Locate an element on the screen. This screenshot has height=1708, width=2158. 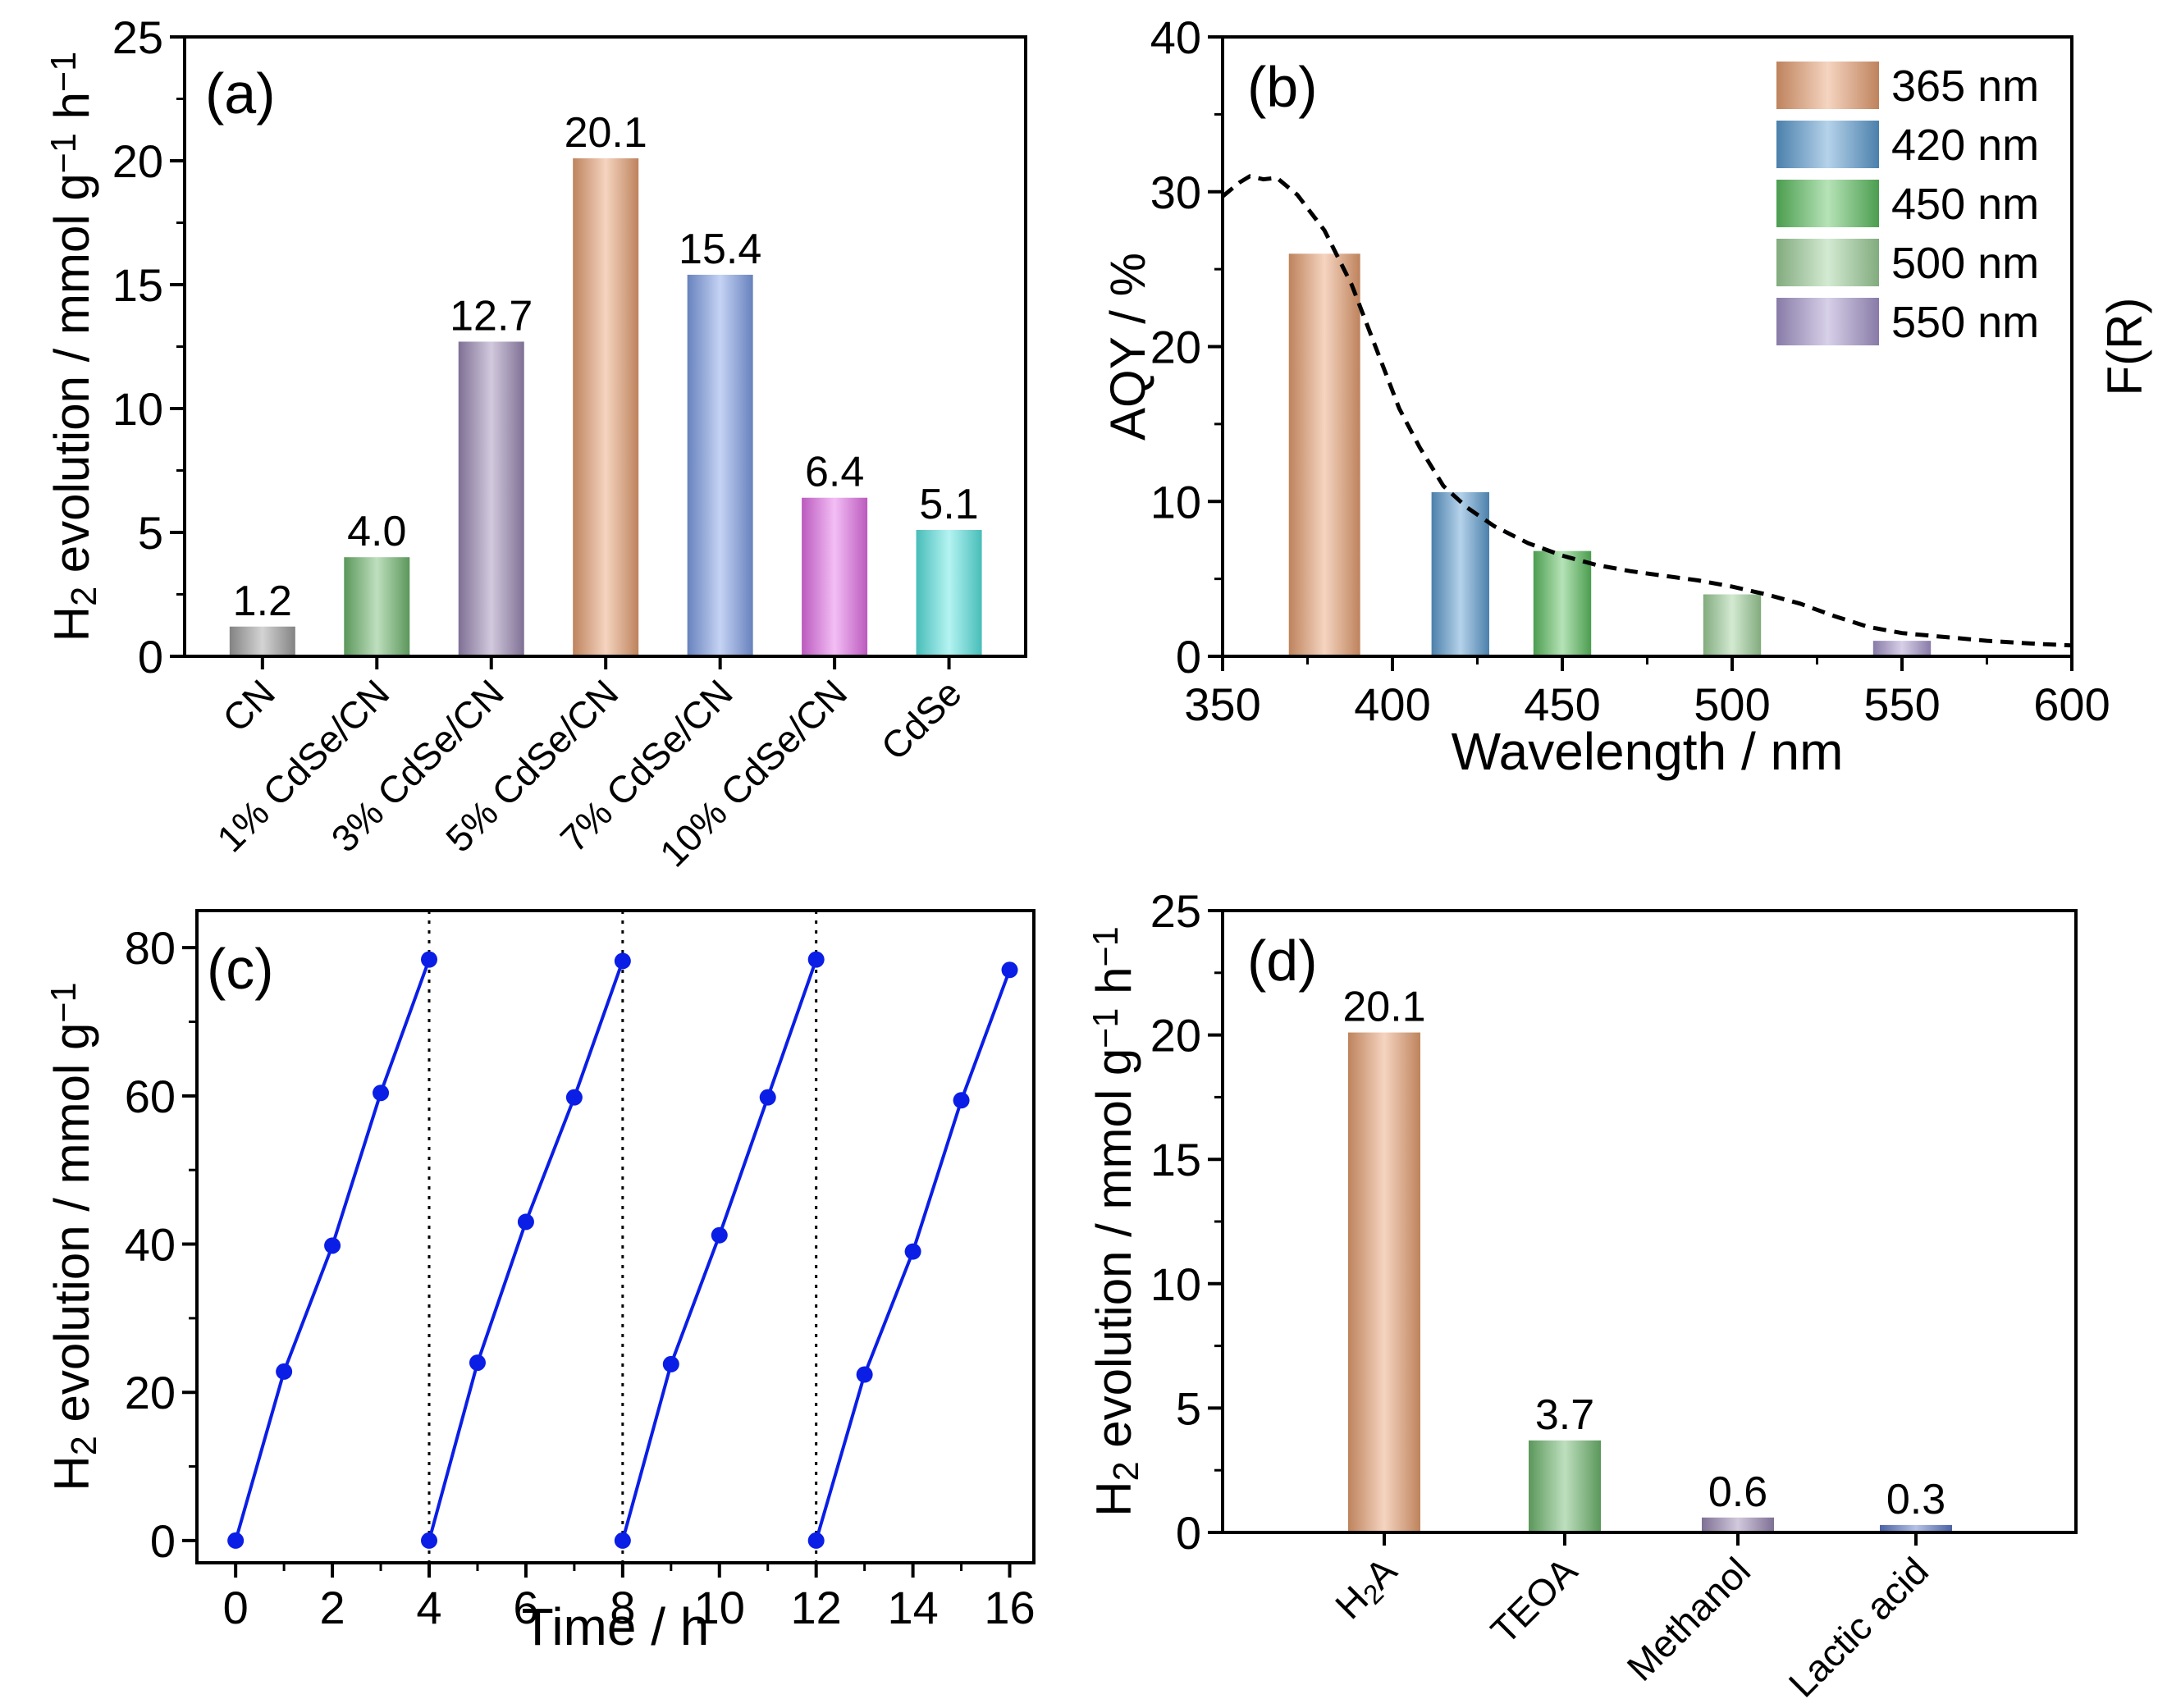
bar-value-label: 4.0 is located at coordinates (376, 531).